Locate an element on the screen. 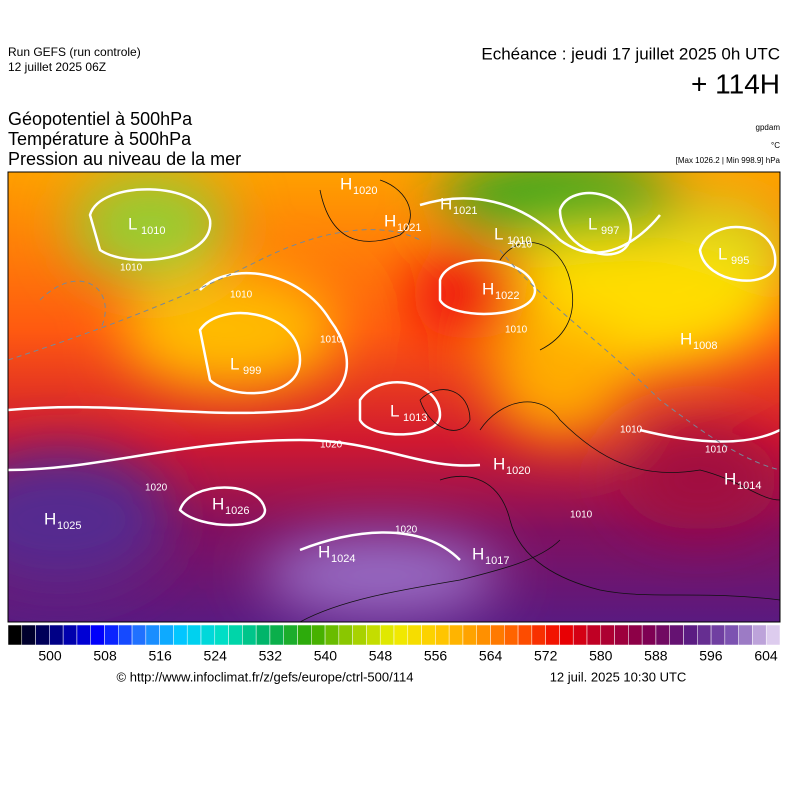 The image size is (788, 789). center-pressure: 1014 is located at coordinates (749, 486).